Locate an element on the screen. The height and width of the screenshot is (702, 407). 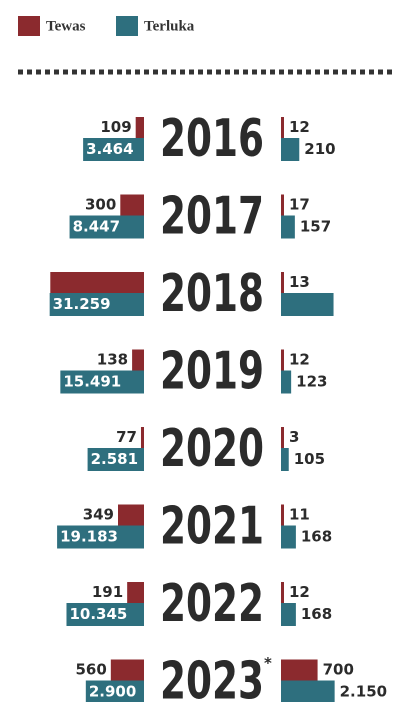
value-label: 300 is located at coordinates (100, 205).